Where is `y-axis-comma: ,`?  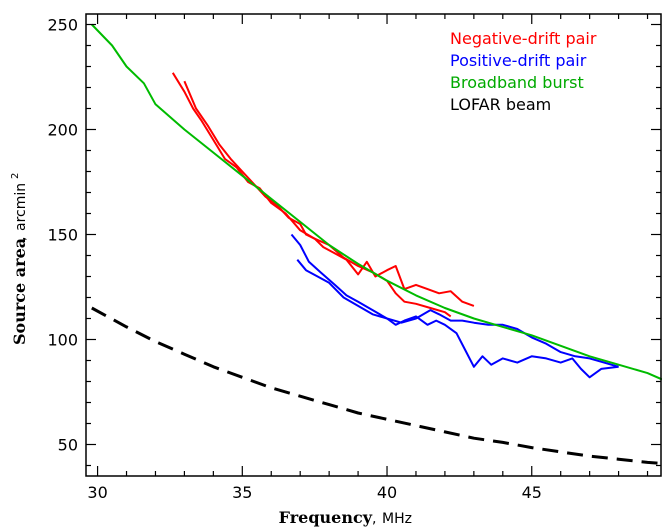
y-axis-comma: , is located at coordinates (21, 239).